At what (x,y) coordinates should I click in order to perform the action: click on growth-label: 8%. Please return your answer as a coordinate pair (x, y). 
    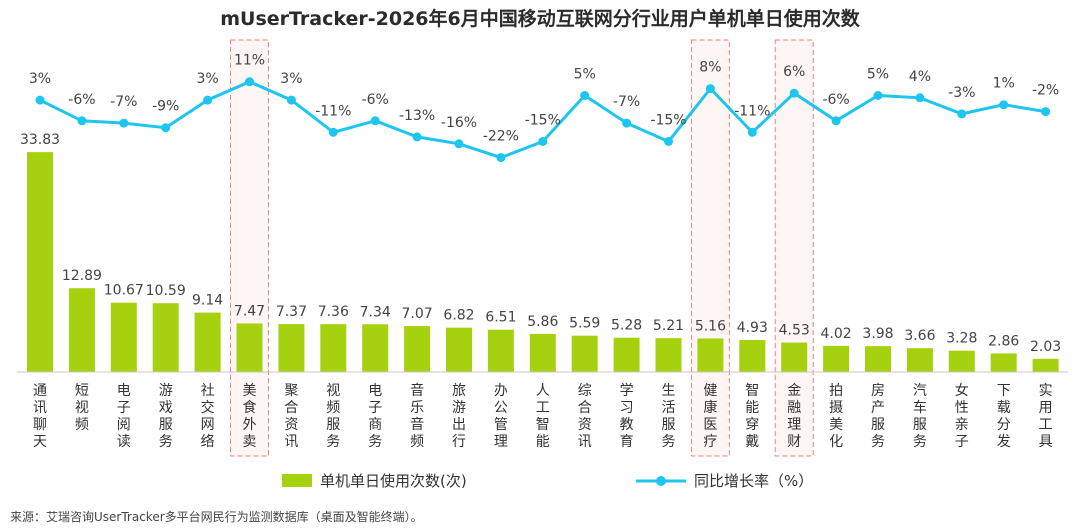
    Looking at the image, I should click on (710, 68).